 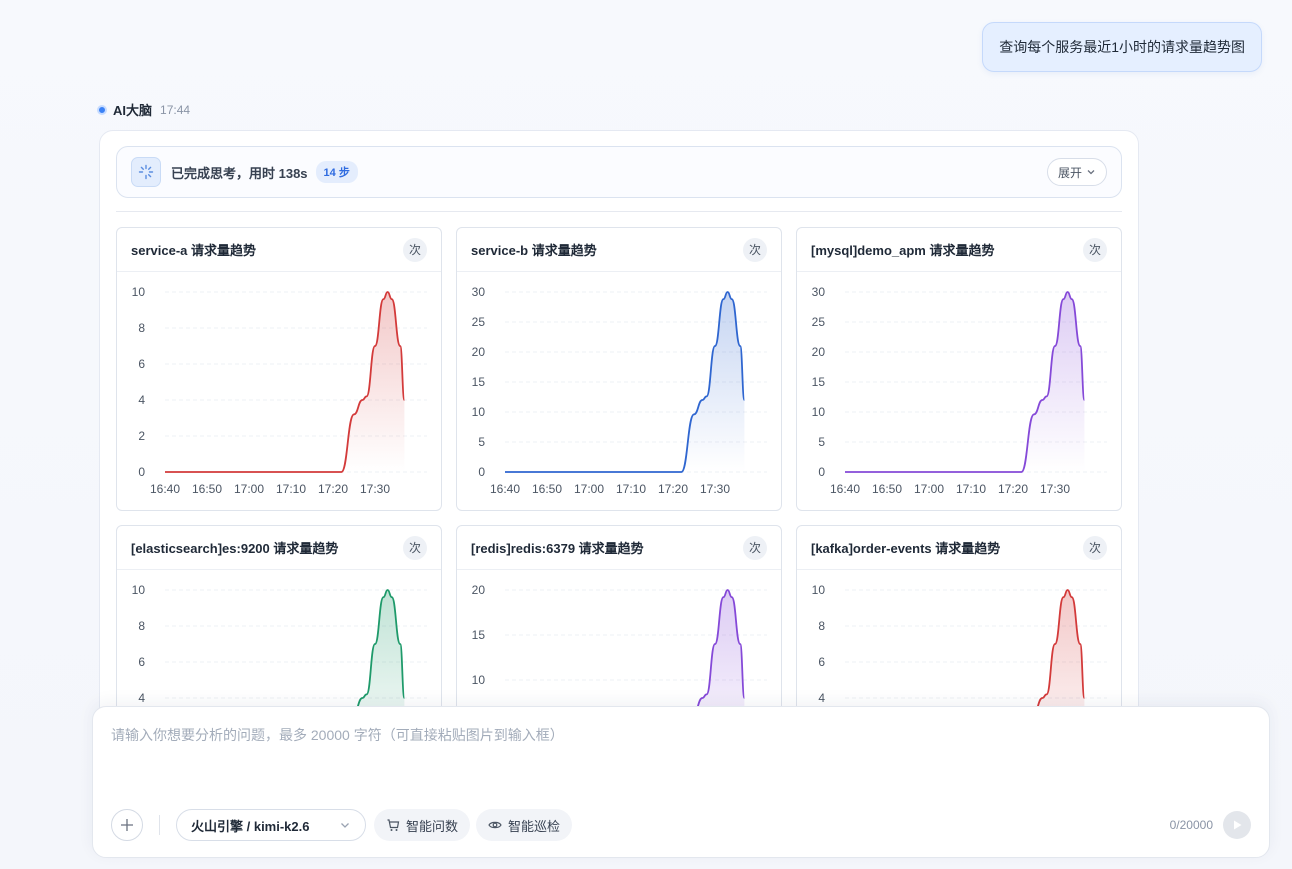 I want to click on chart-header: [redis]redis:6379 请求量趋势 次, so click(x=619, y=548).